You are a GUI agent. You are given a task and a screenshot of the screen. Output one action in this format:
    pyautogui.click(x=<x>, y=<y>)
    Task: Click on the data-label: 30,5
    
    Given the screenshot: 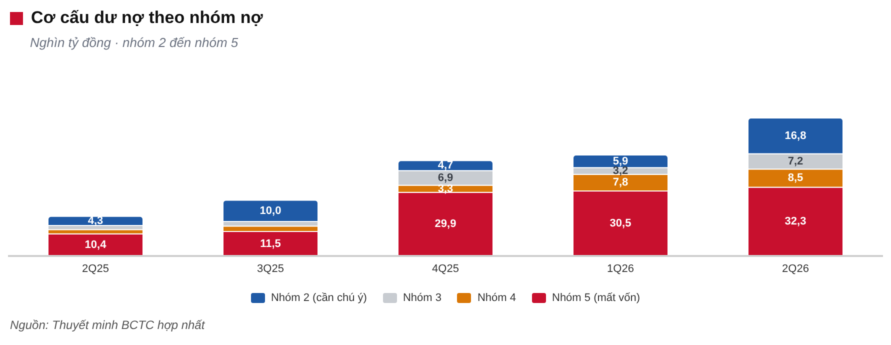 What is the action you would take?
    pyautogui.click(x=621, y=224)
    